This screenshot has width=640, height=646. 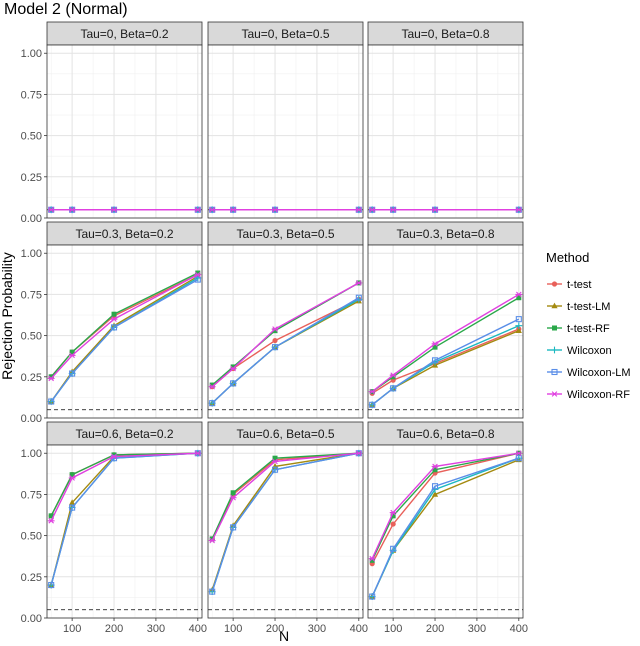 I want to click on panel: Tau=0, Beta=0.5, so click(x=285, y=120).